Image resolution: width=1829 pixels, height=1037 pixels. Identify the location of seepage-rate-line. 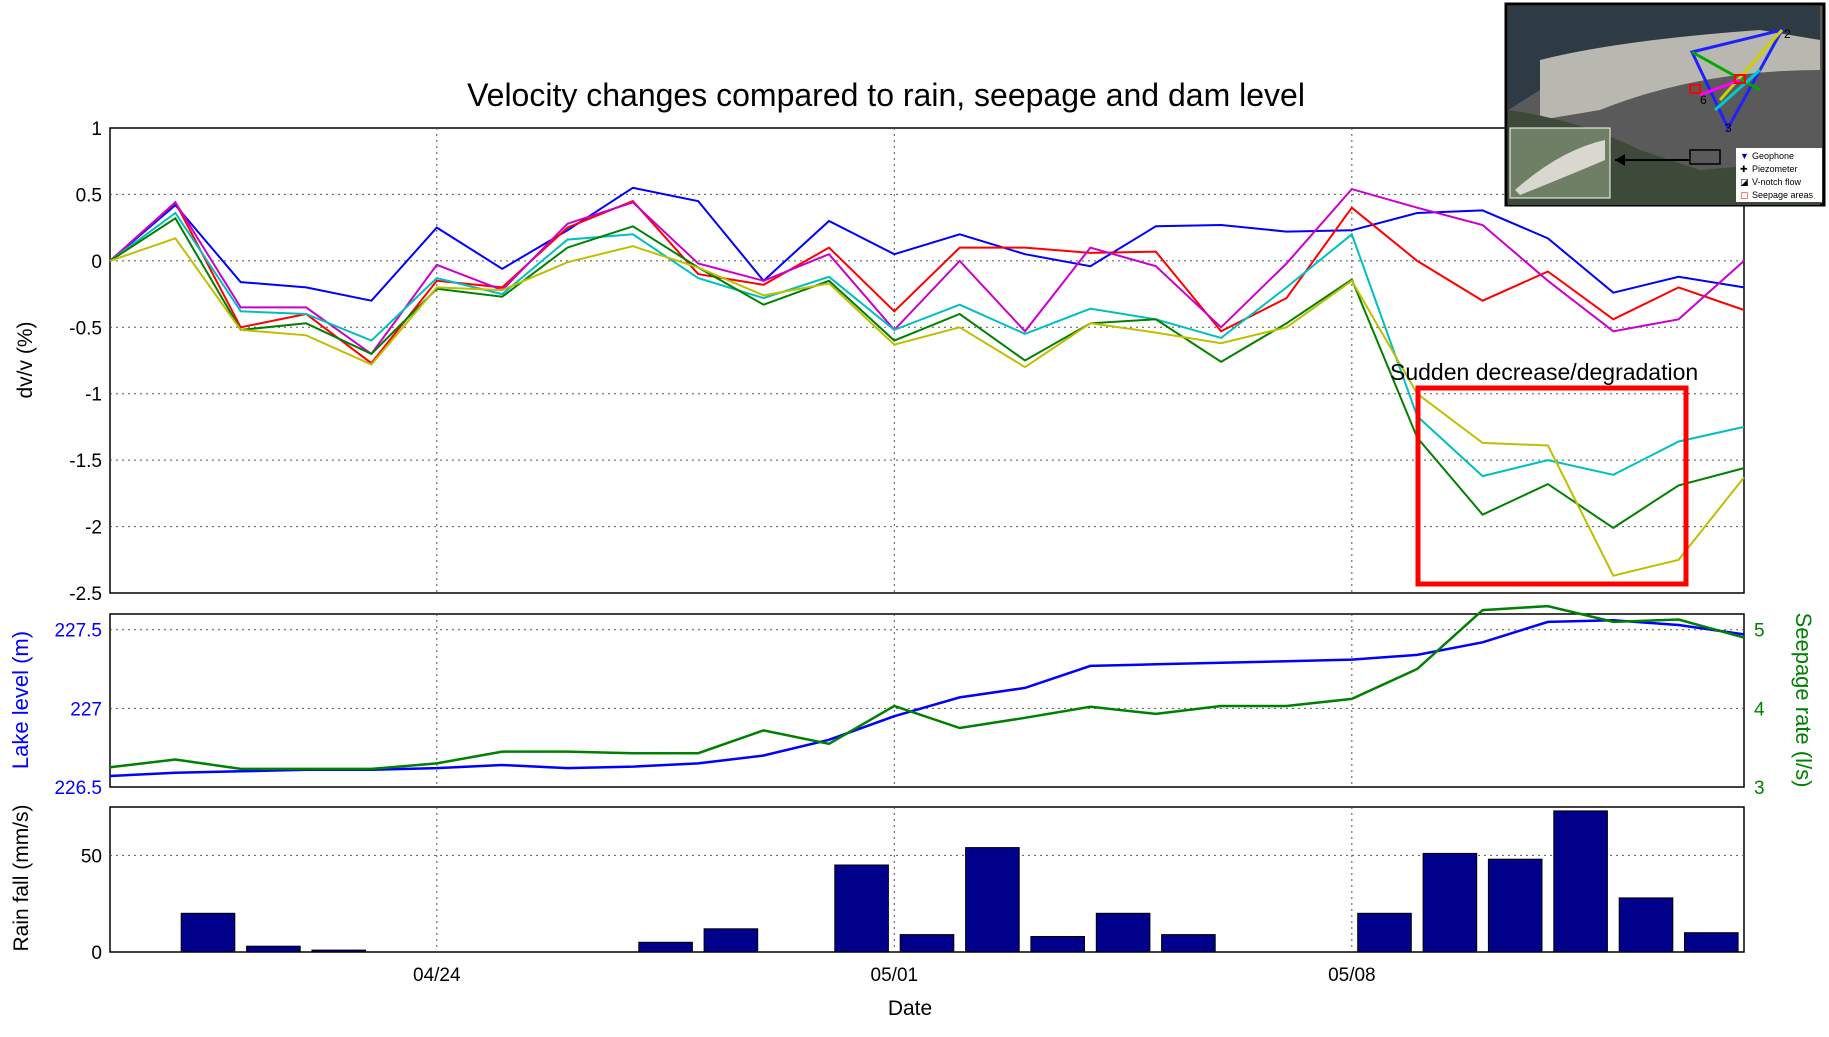
(927, 687).